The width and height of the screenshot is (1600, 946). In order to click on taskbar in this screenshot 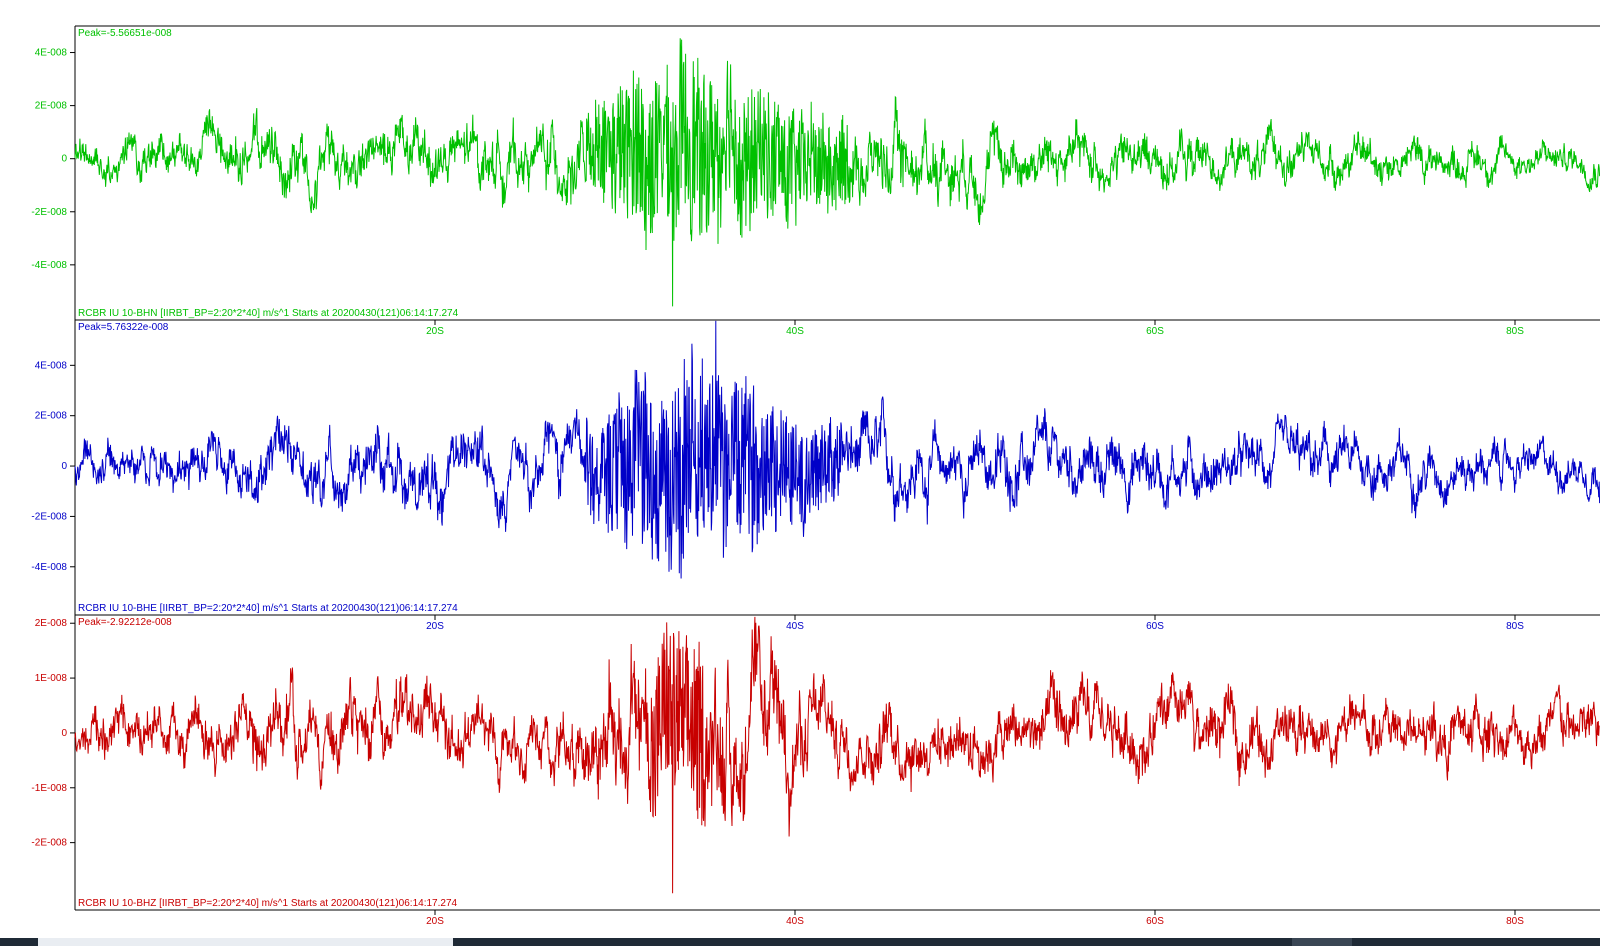, I will do `click(800, 942)`.